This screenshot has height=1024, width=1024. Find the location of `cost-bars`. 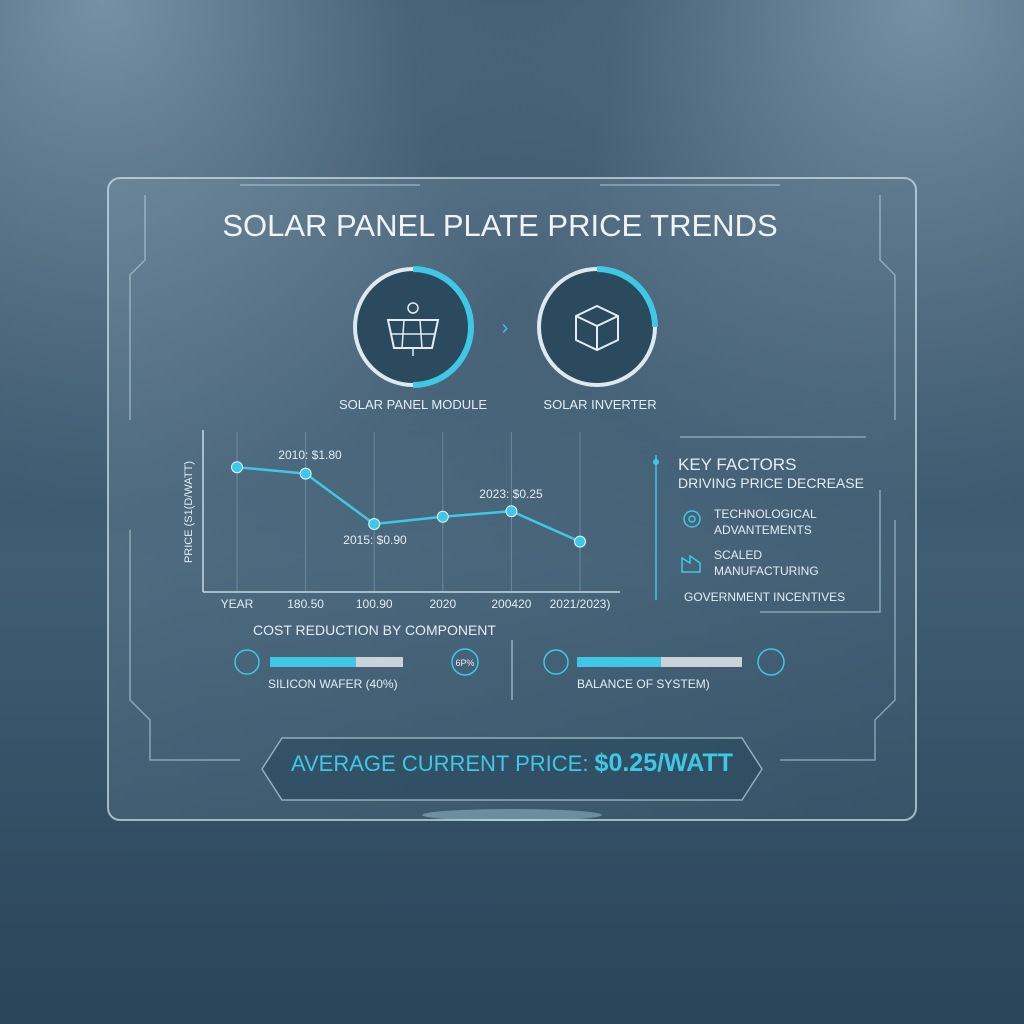

cost-bars is located at coordinates (509, 670).